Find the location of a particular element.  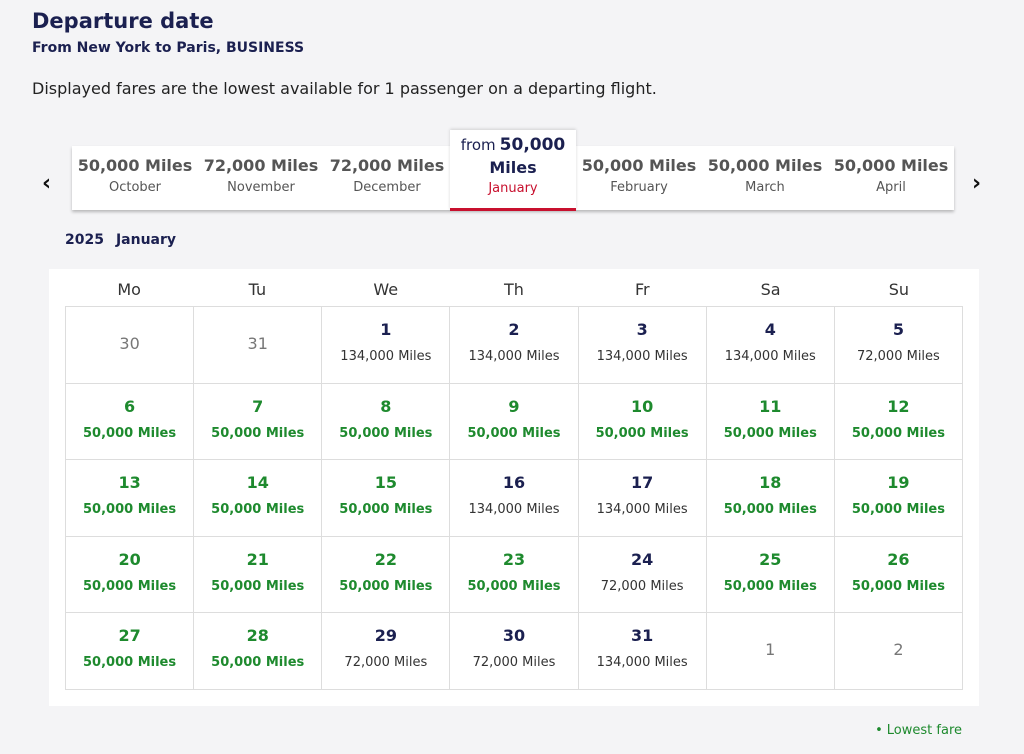

day-cell: 24 72,000 Miles is located at coordinates (642, 575).